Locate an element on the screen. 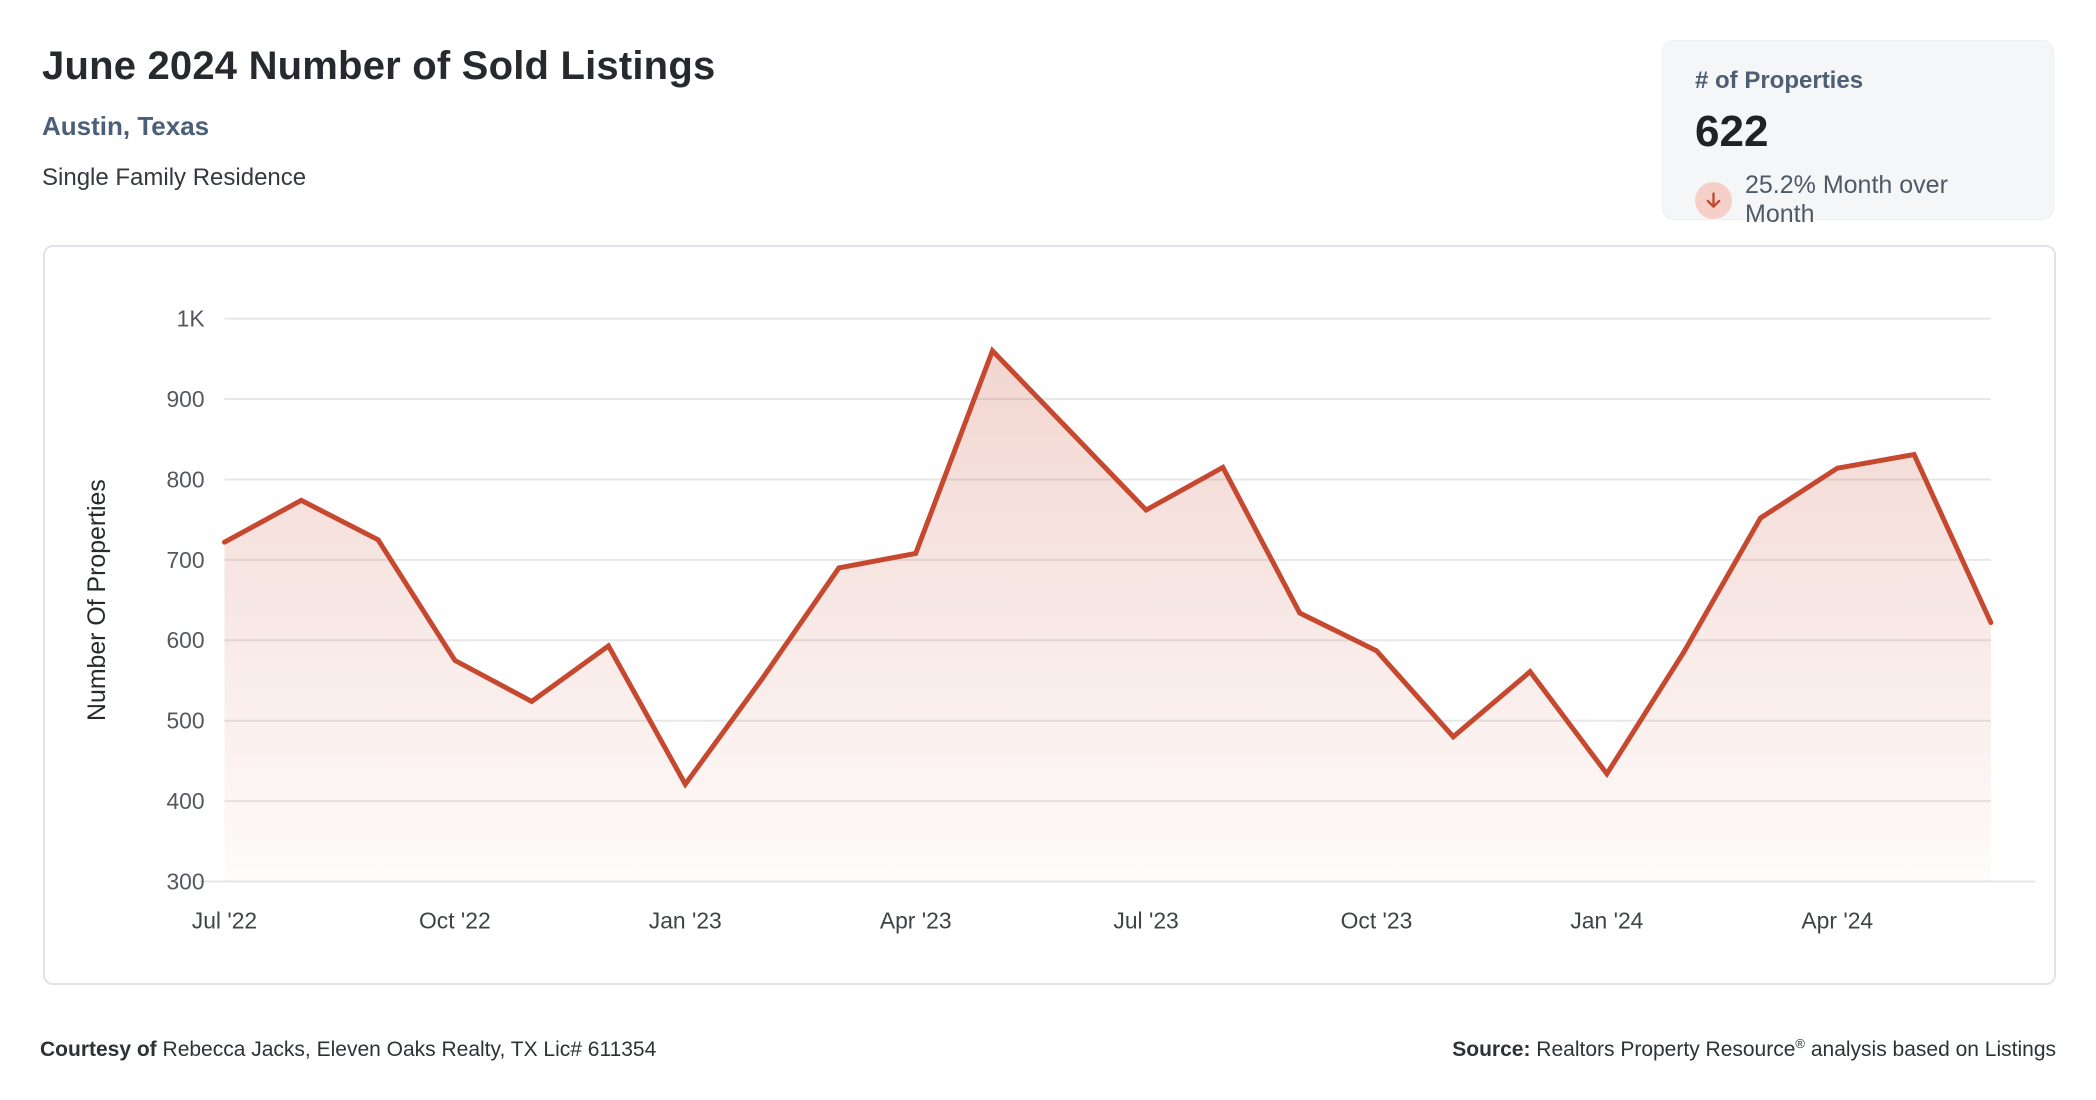  x-tick-label: Jan '23 is located at coordinates (685, 920).